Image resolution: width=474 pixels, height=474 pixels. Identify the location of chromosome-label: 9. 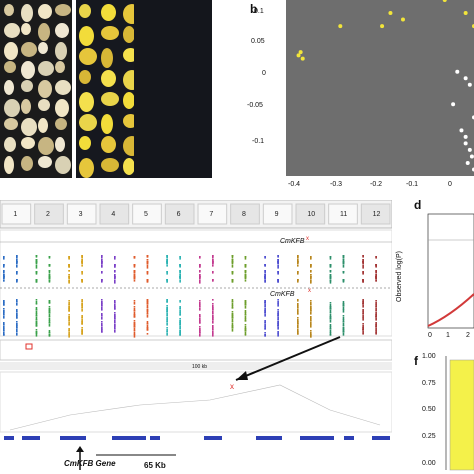
(276, 214).